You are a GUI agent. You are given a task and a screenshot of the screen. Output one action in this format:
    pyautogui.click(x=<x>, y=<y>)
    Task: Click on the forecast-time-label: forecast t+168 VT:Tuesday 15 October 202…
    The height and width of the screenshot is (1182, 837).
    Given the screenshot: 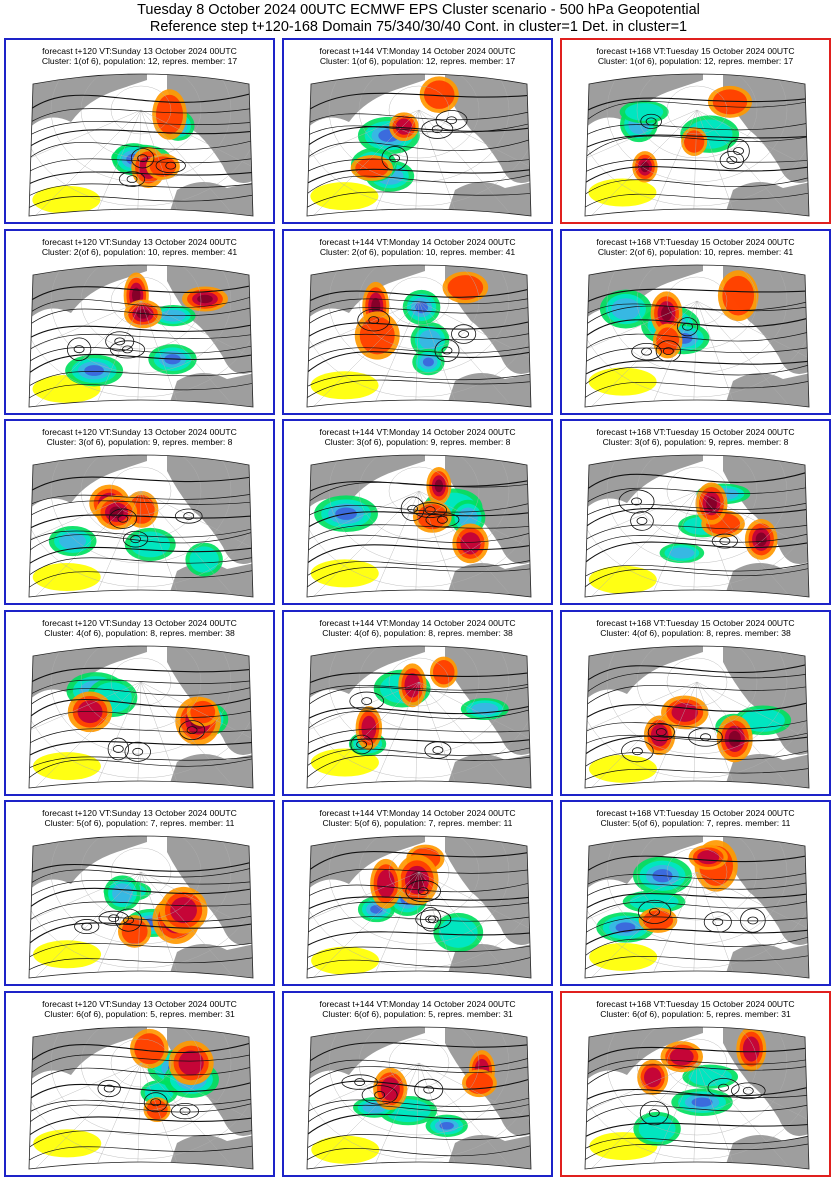 What is the action you would take?
    pyautogui.click(x=695, y=432)
    